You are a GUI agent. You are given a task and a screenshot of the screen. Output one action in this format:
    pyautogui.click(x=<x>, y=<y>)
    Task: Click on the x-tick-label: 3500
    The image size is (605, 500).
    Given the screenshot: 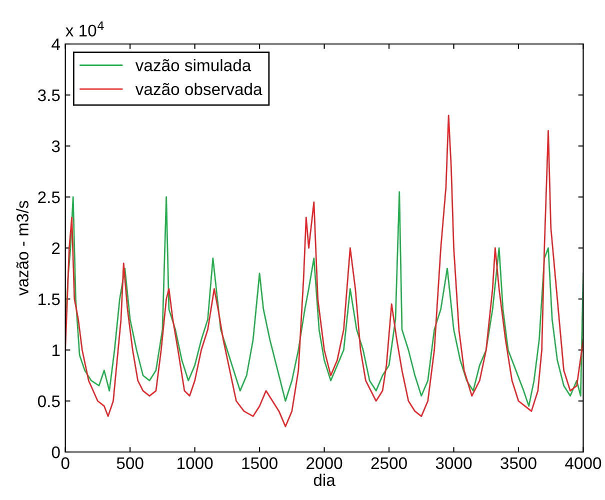 What is the action you would take?
    pyautogui.click(x=518, y=463)
    